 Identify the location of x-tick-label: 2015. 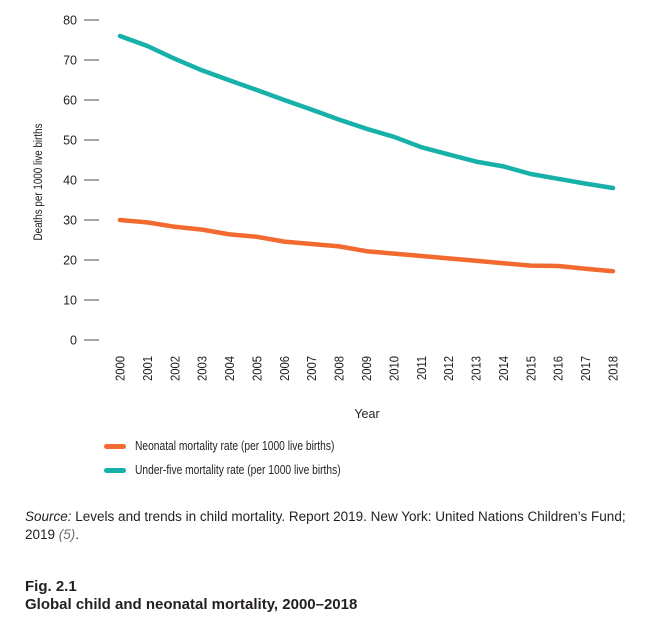
(531, 368).